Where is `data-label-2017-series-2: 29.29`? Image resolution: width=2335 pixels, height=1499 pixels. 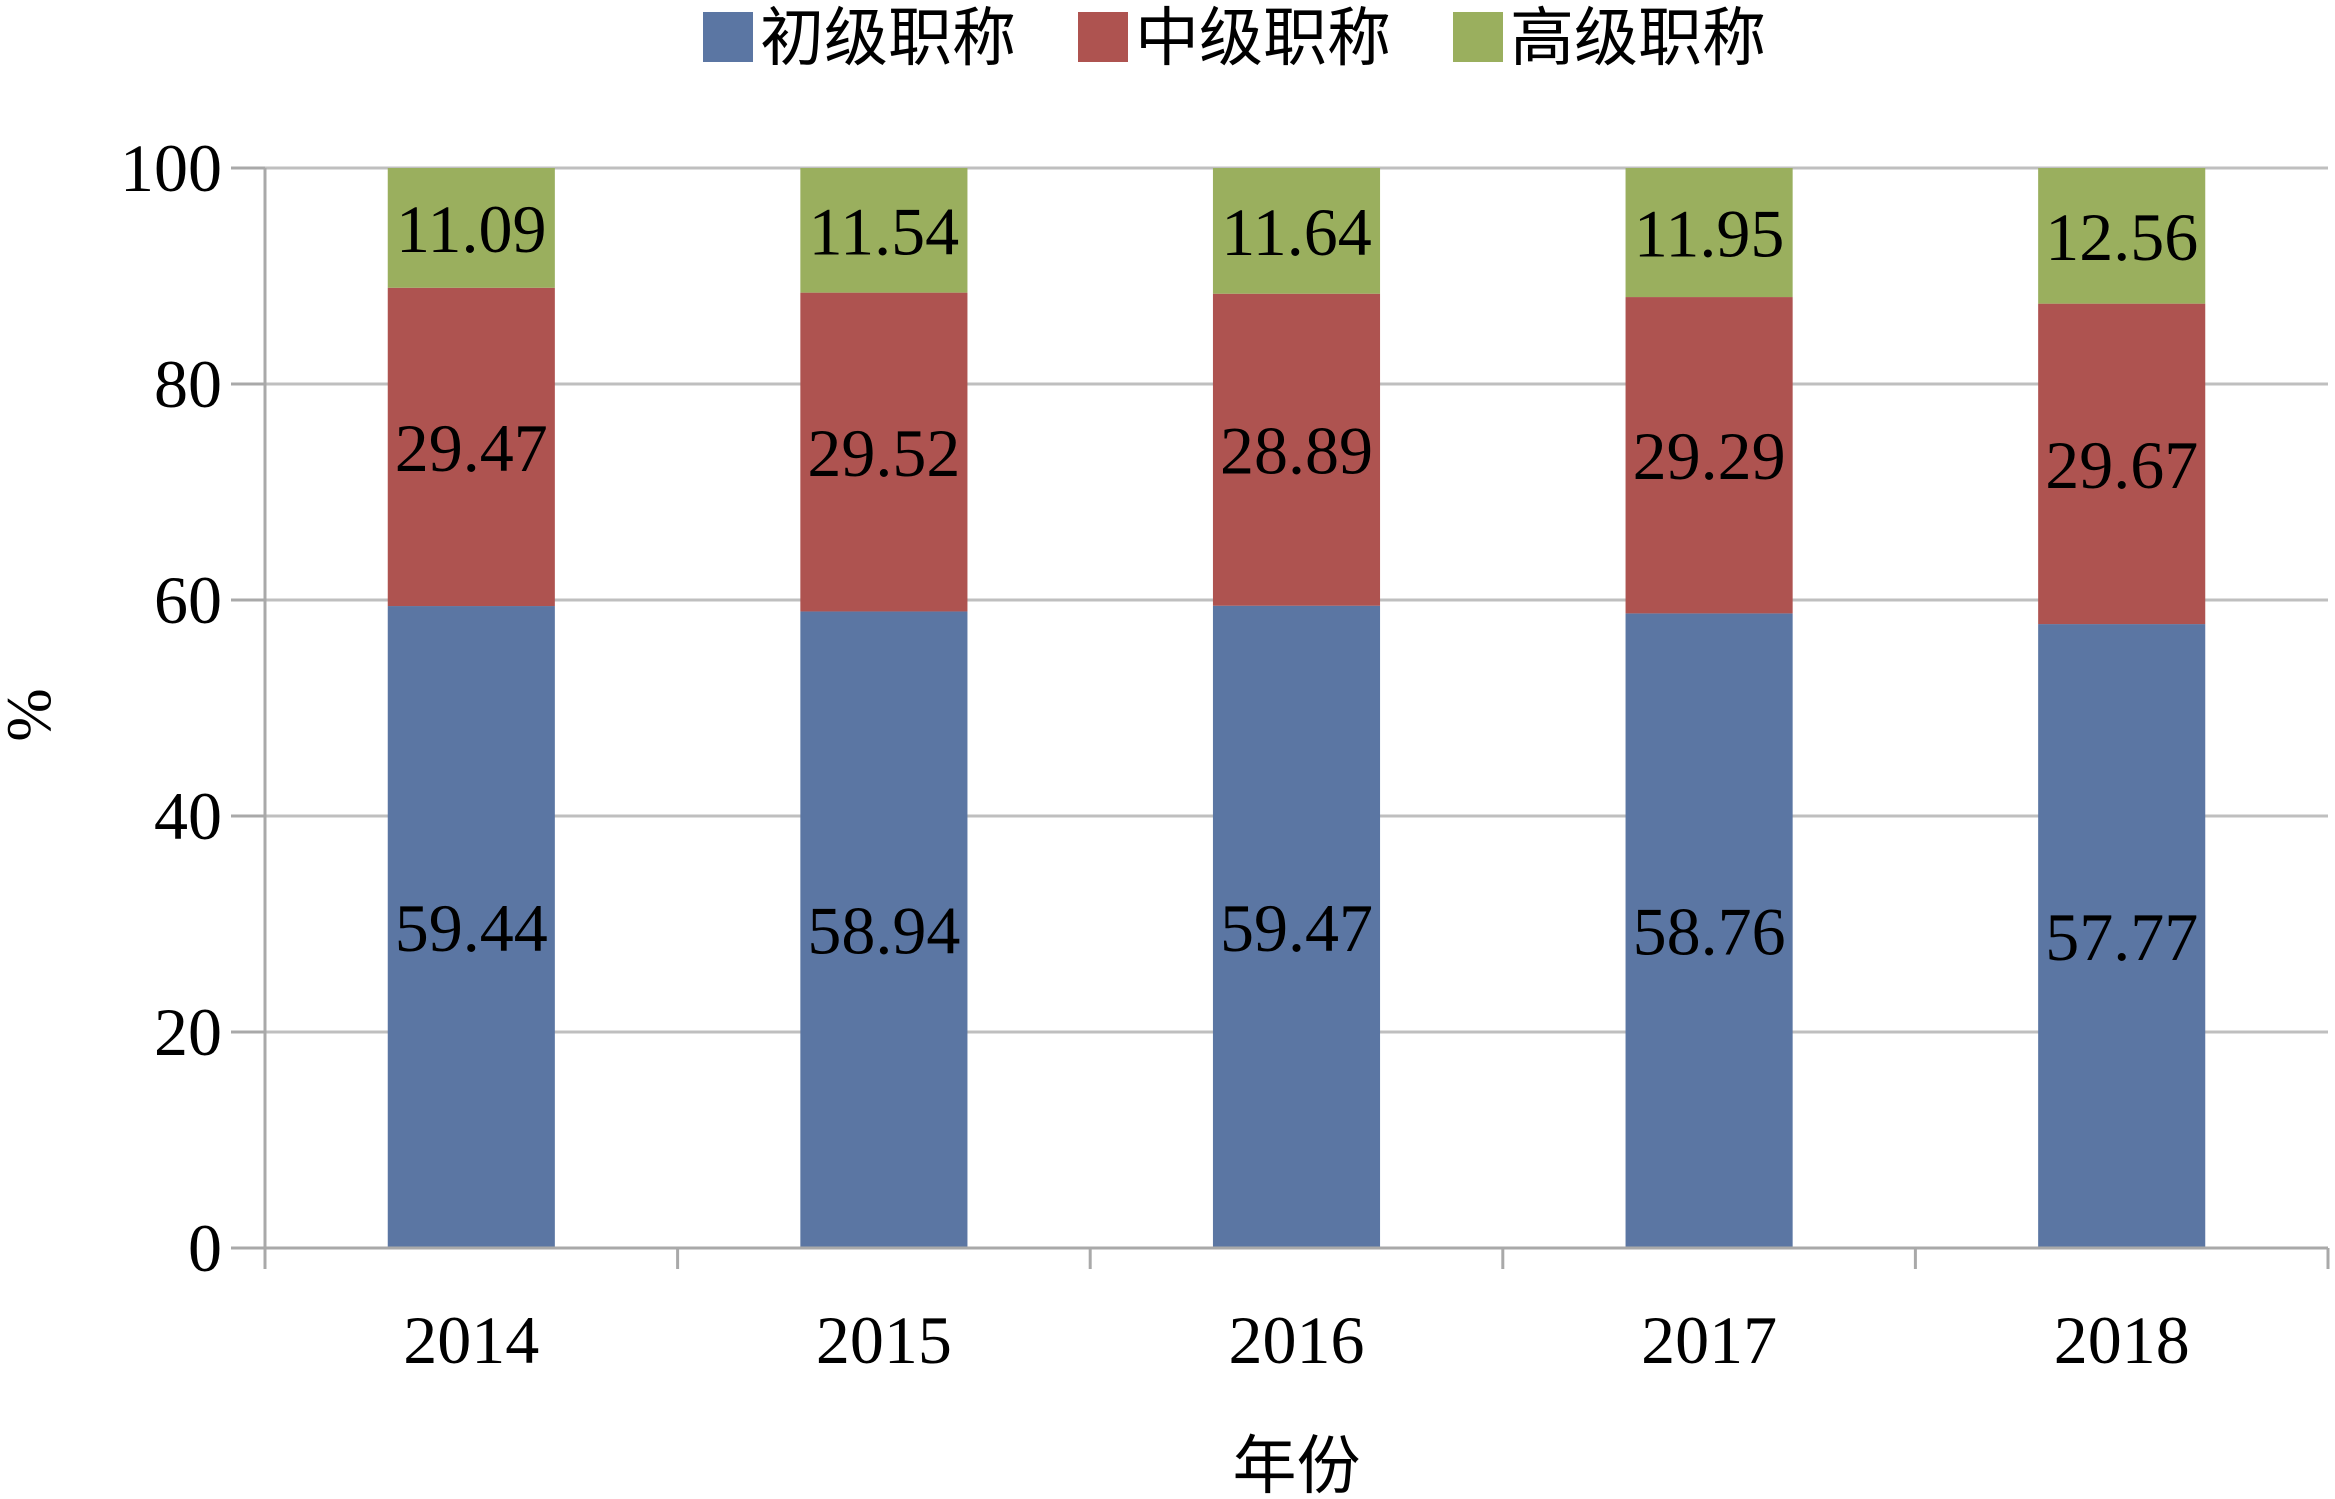
data-label-2017-series-2: 29.29 is located at coordinates (1709, 456).